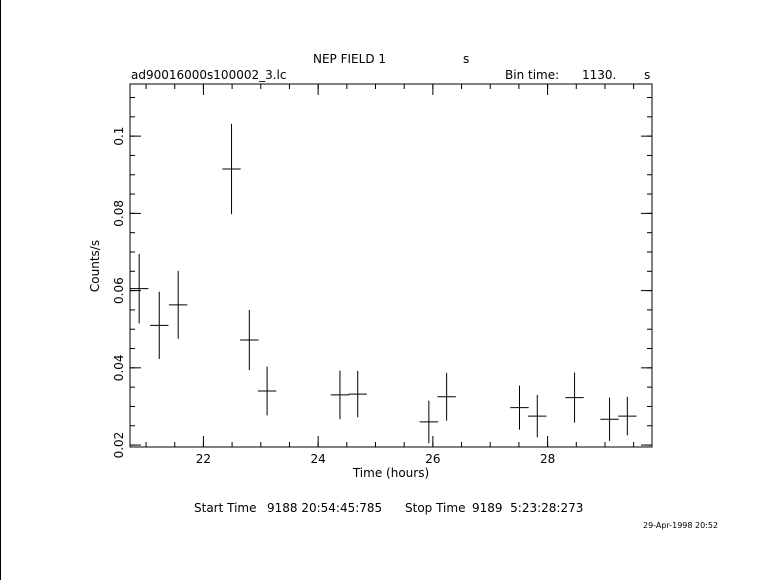 This screenshot has height=580, width=781. What do you see at coordinates (119, 136) in the screenshot?
I see `y-tick-label: 0.1` at bounding box center [119, 136].